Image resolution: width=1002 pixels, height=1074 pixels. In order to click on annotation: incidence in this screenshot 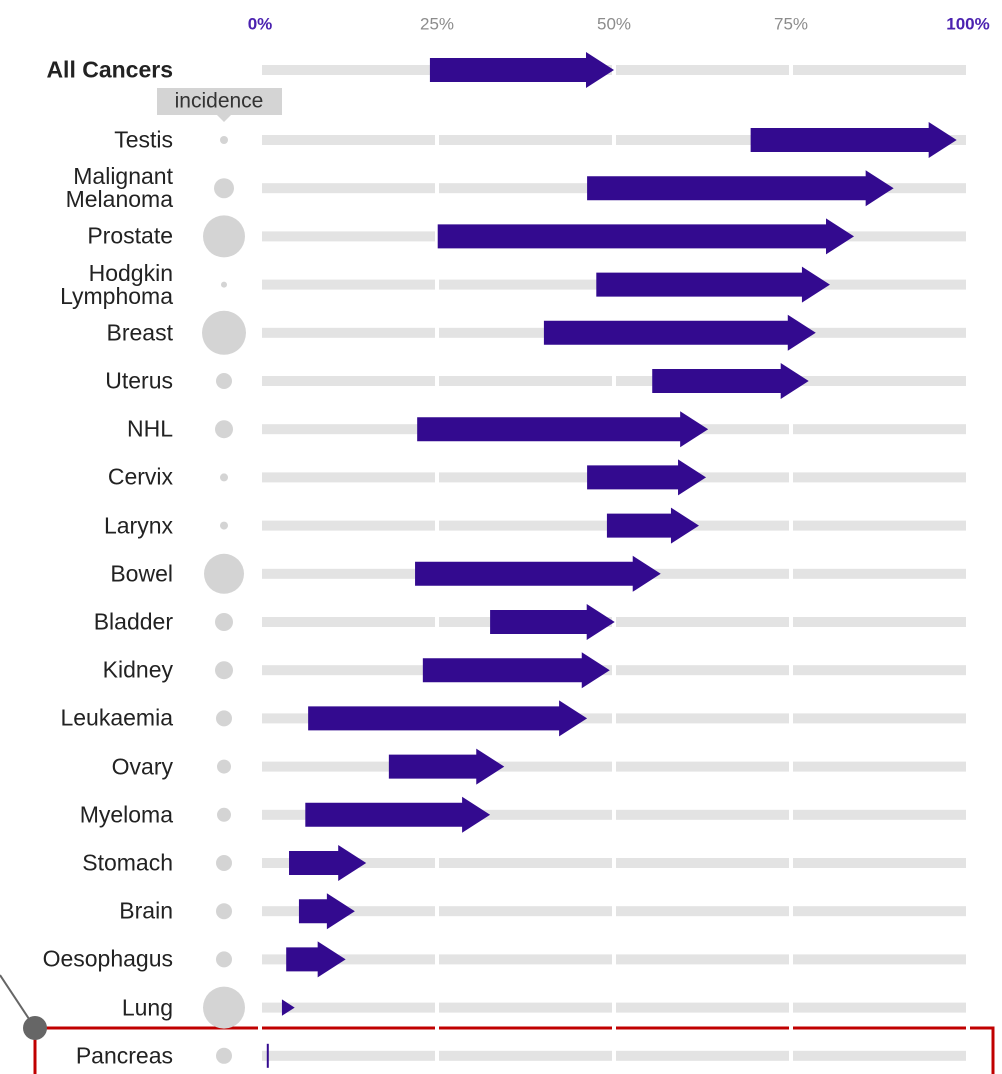, I will do `click(219, 101)`.